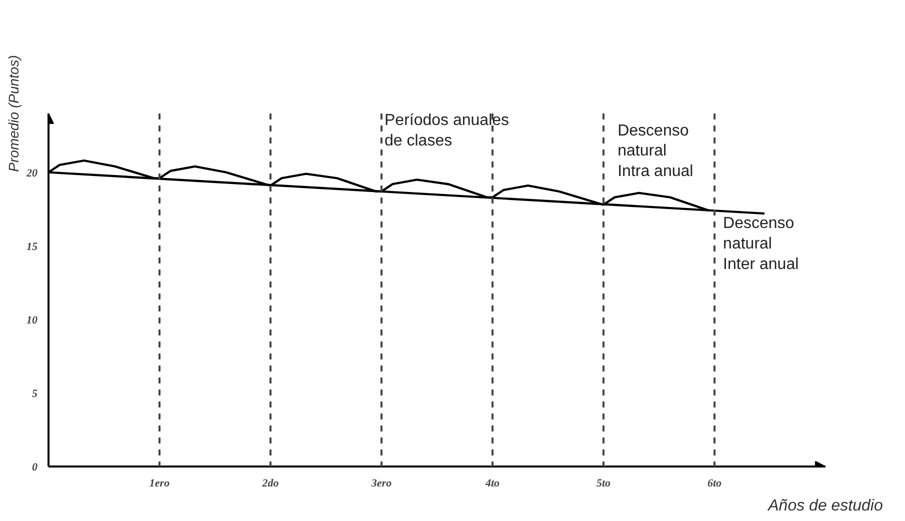 The width and height of the screenshot is (905, 521). What do you see at coordinates (32, 173) in the screenshot?
I see `y-tick-label: 20` at bounding box center [32, 173].